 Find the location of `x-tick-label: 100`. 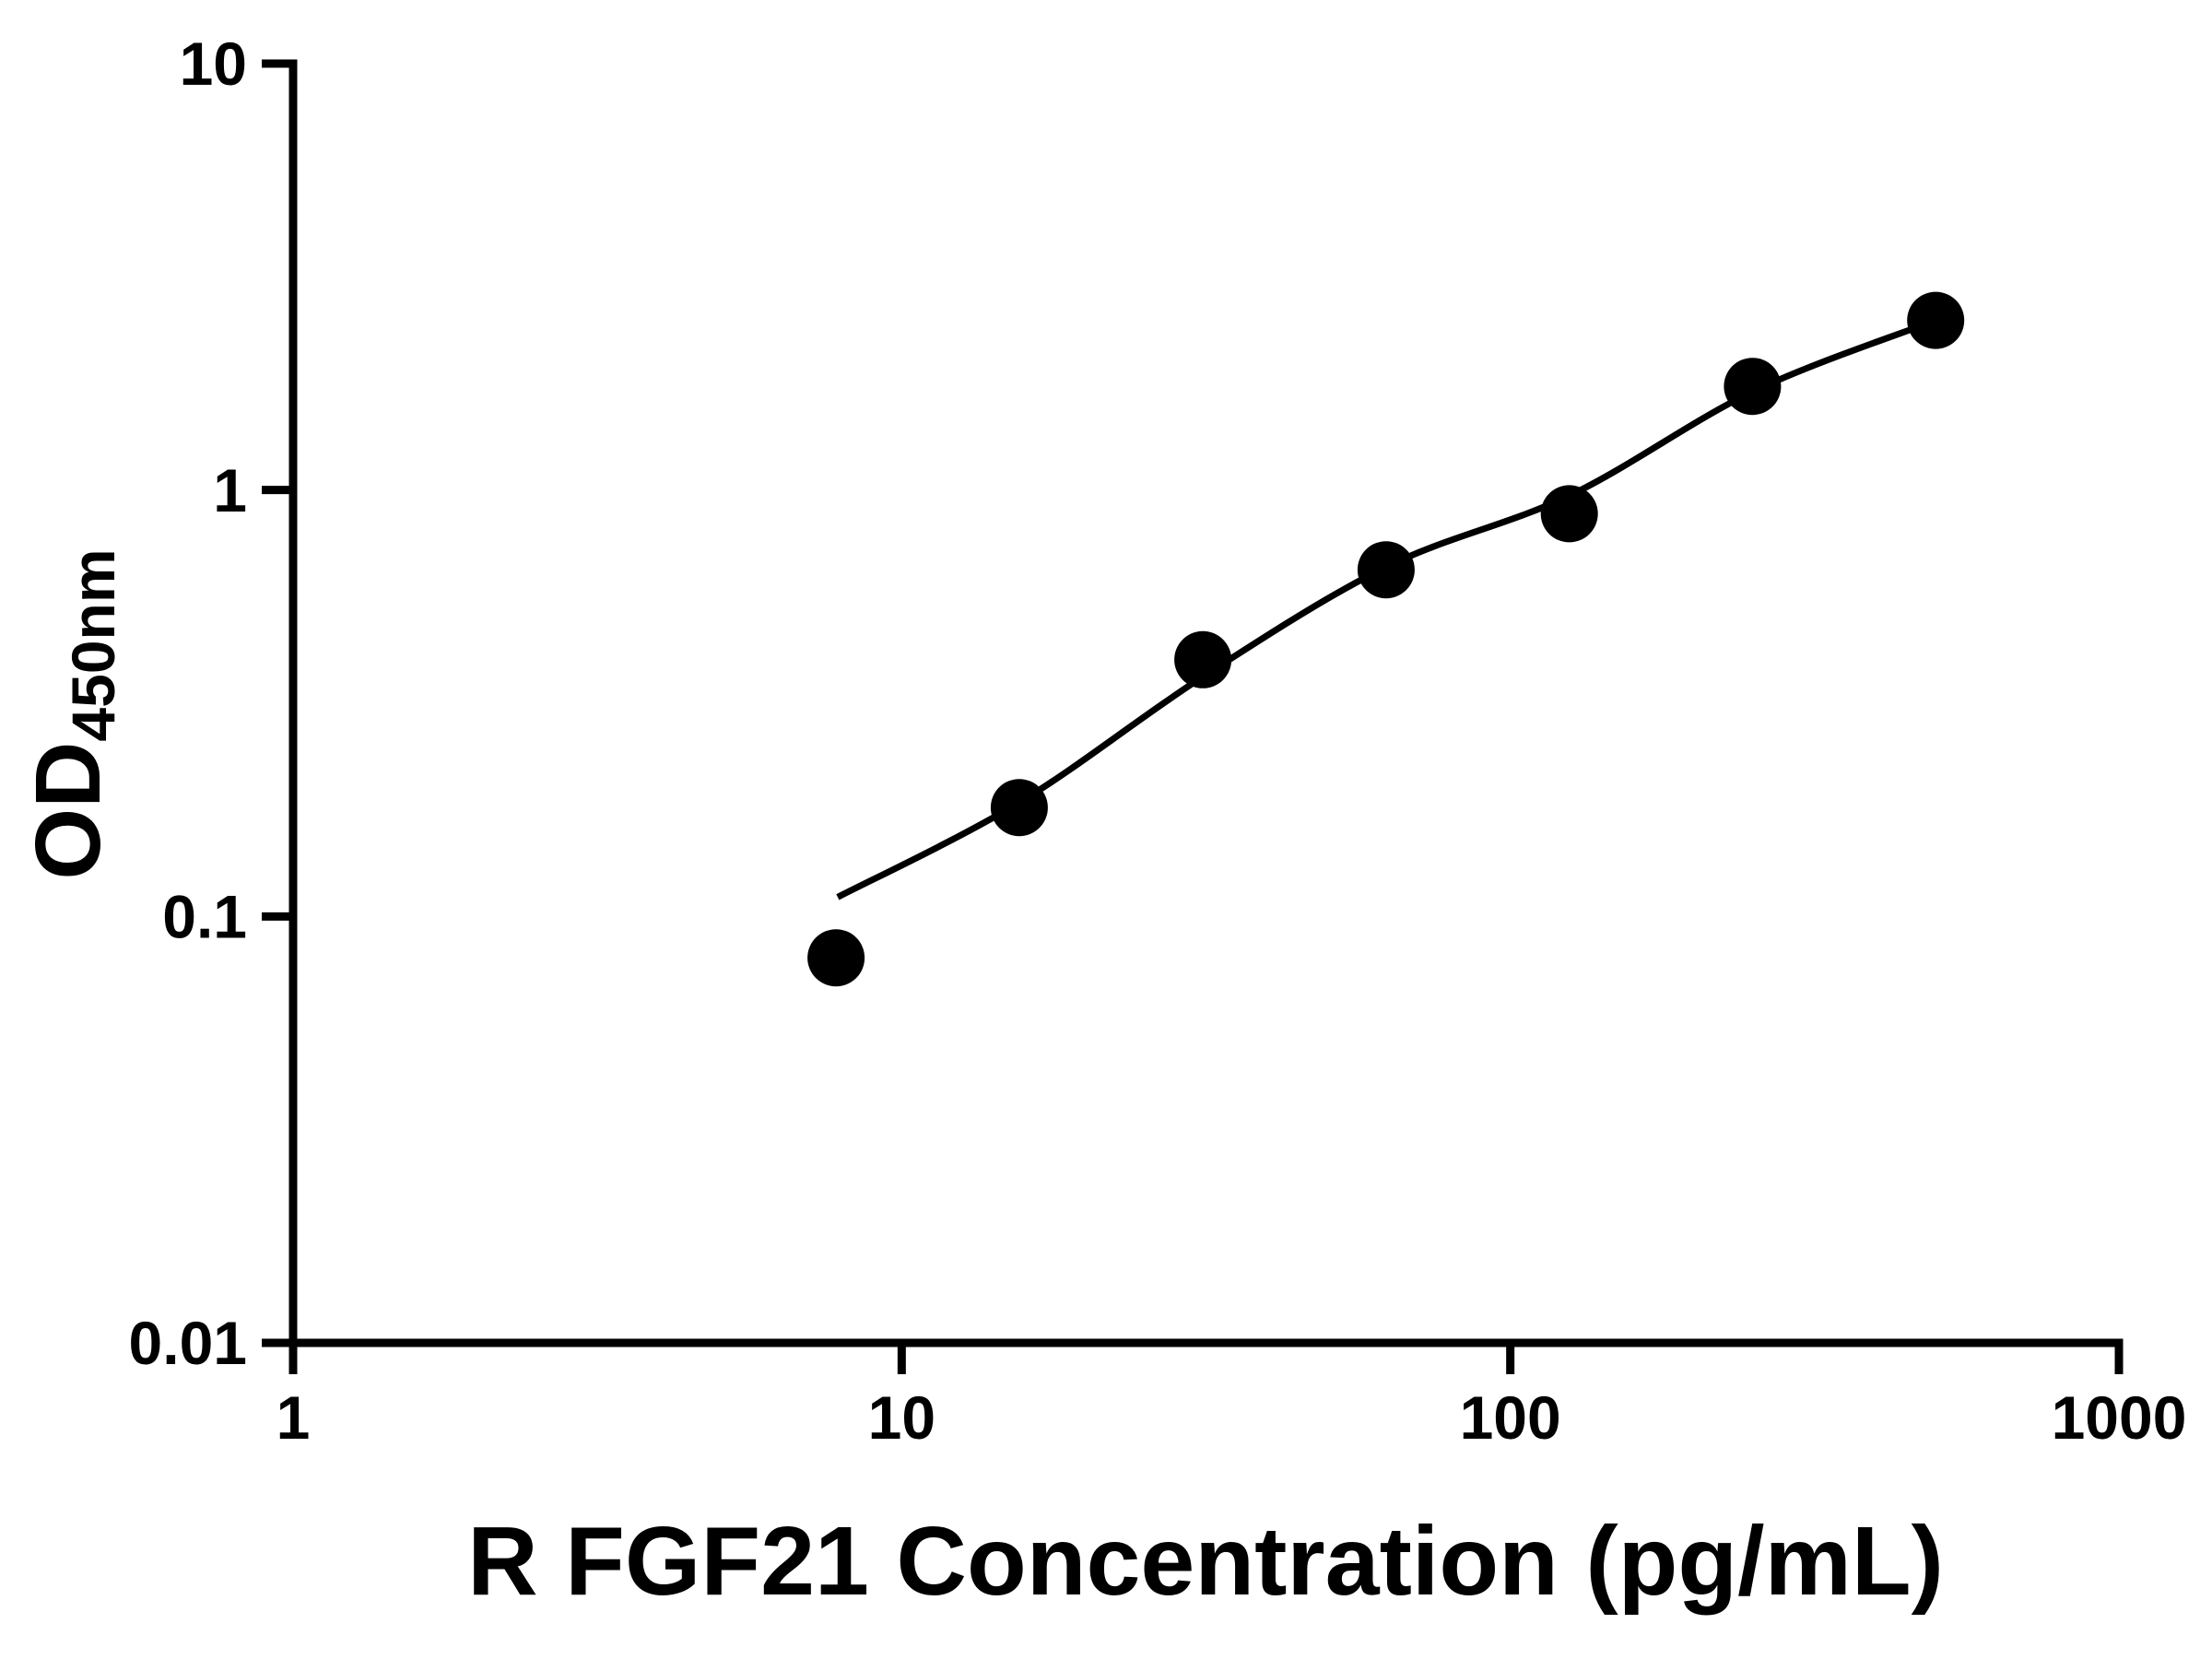

x-tick-label: 100 is located at coordinates (1510, 1417).